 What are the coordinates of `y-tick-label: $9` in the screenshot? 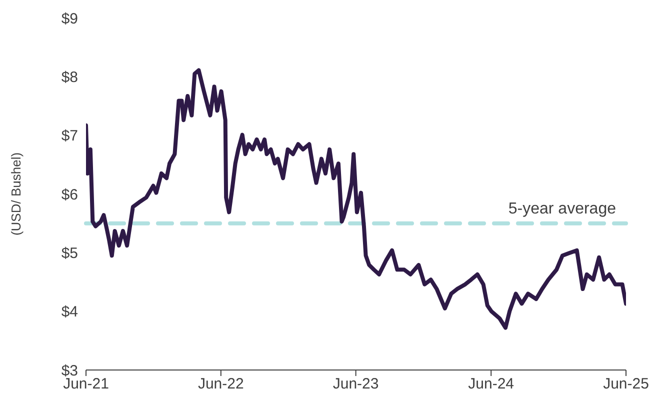 It's located at (69, 19).